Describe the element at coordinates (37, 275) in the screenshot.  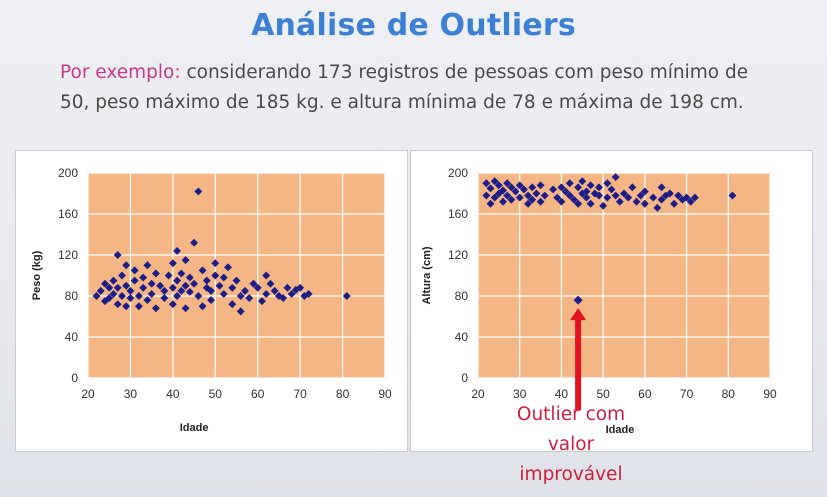
I see `y-axis-label: Peso (kg)` at that location.